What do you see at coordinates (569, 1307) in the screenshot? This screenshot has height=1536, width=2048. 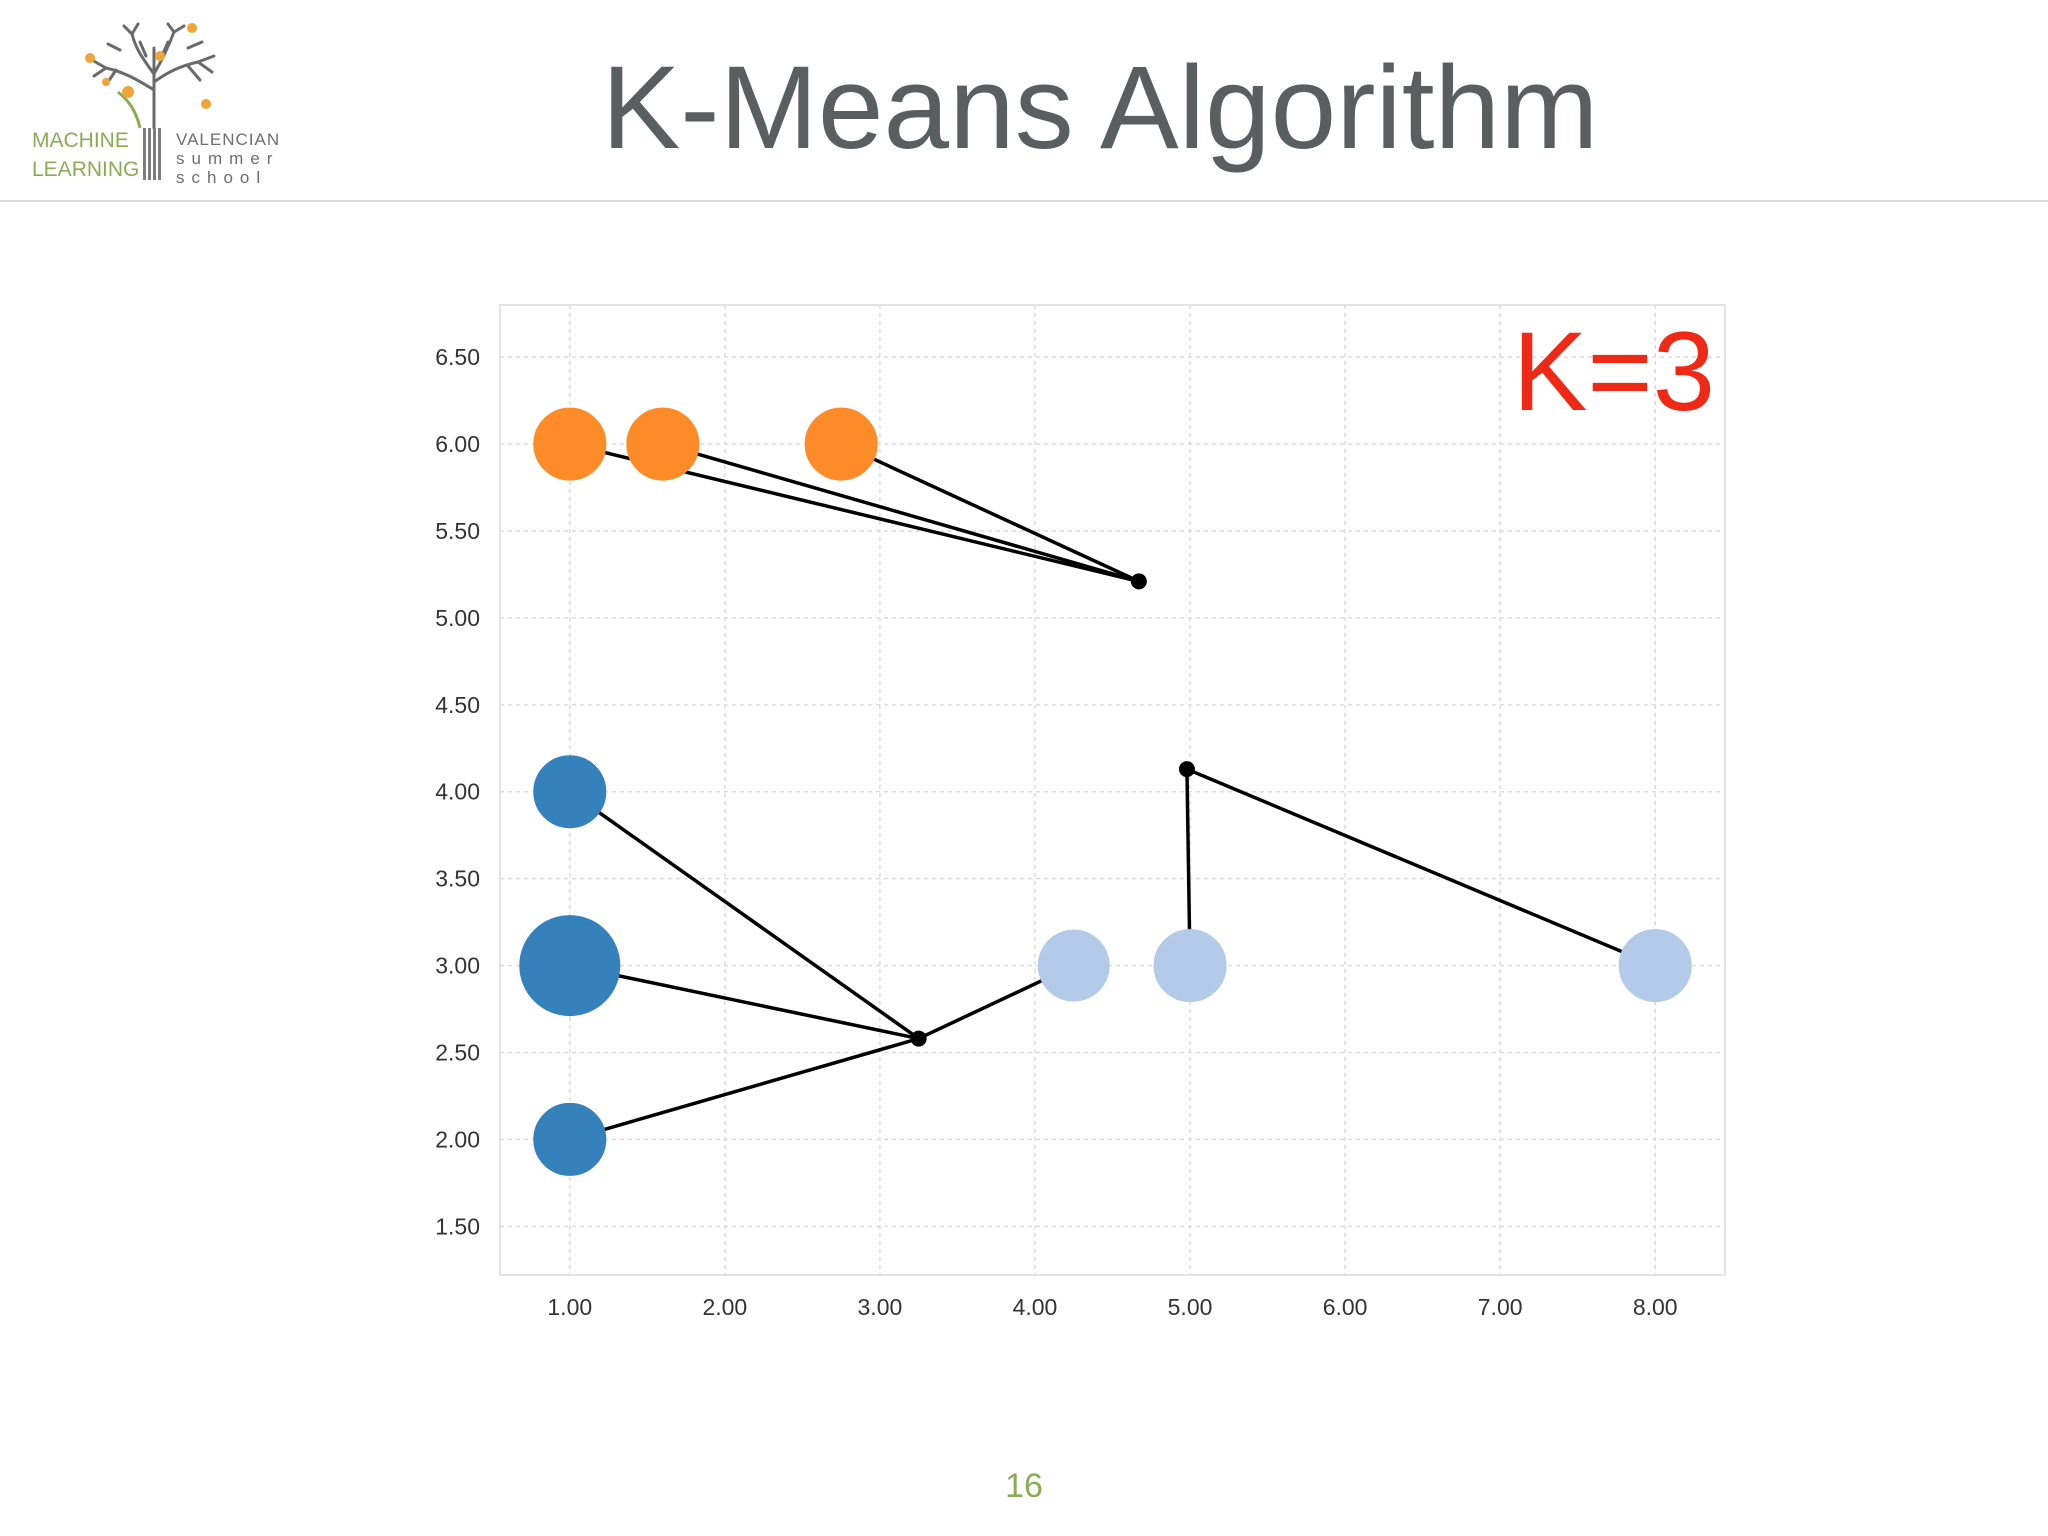 I see `x-tick-label: 1.00` at bounding box center [569, 1307].